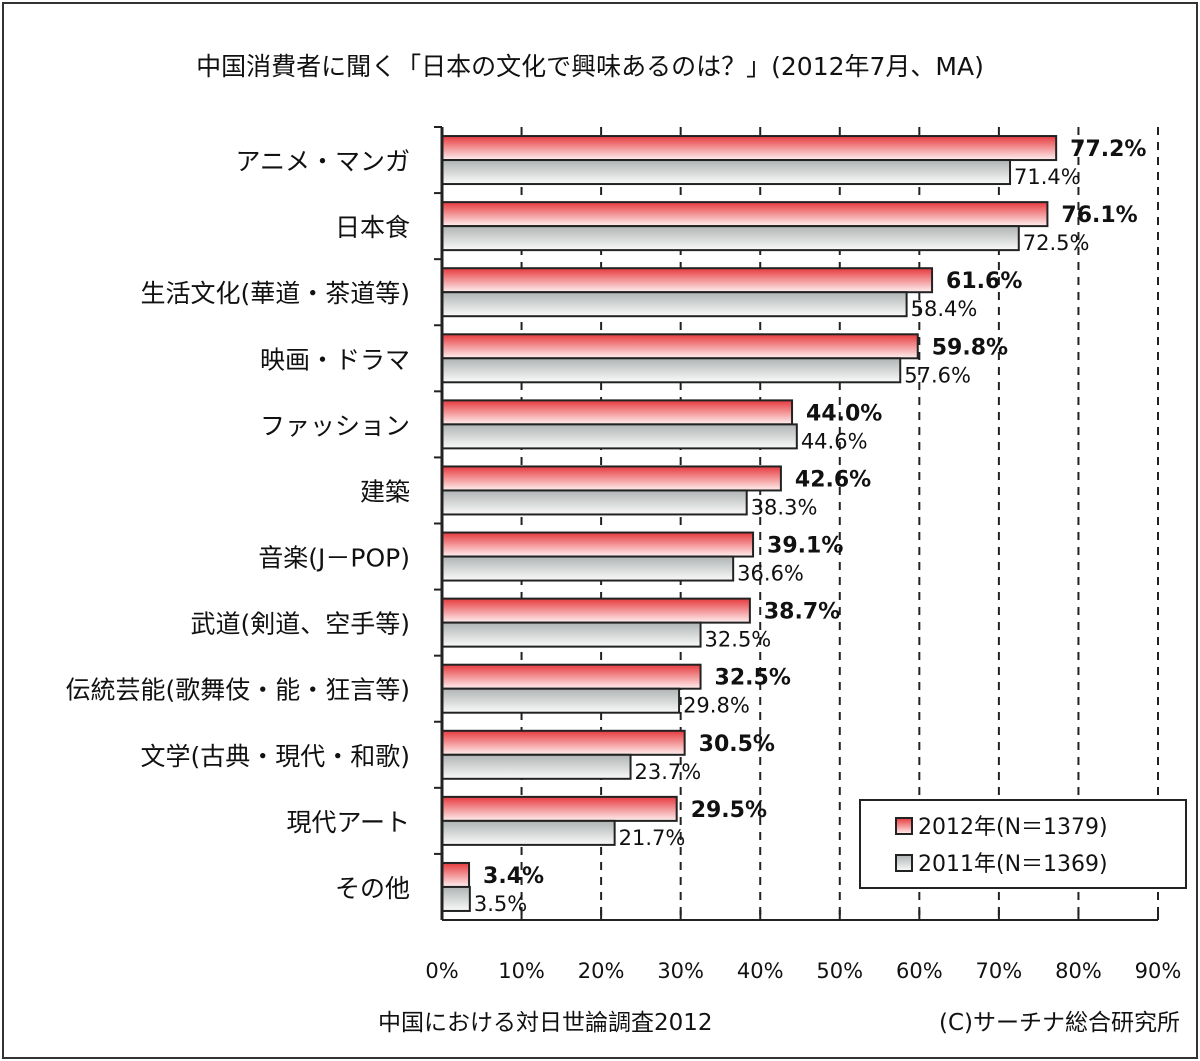  I want to click on data-label-2012: 44.0%, so click(844, 413).